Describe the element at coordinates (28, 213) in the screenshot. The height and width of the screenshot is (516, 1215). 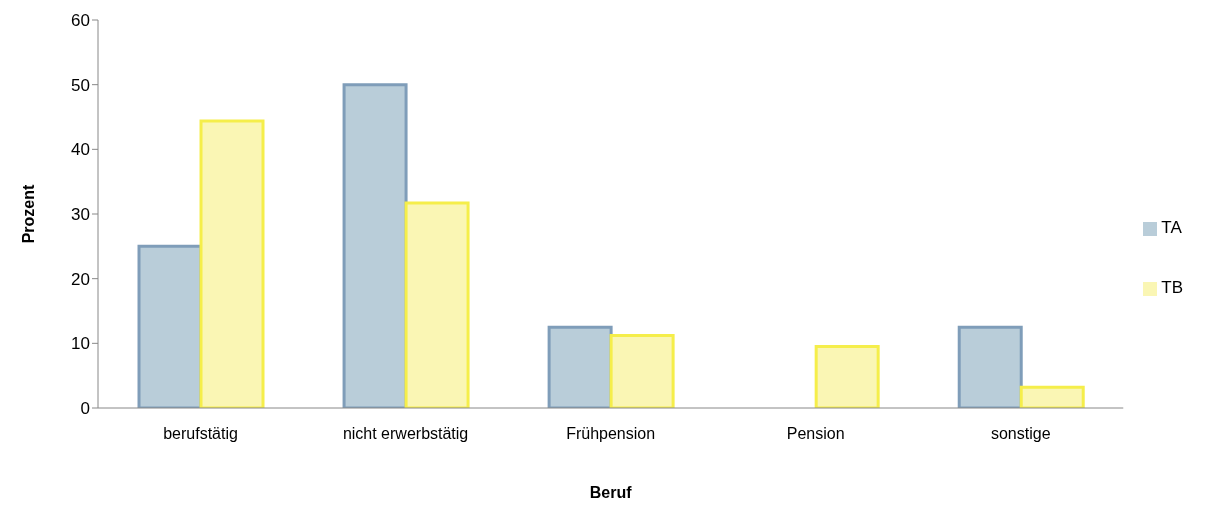
I see `y-axis-title: Prozent` at that location.